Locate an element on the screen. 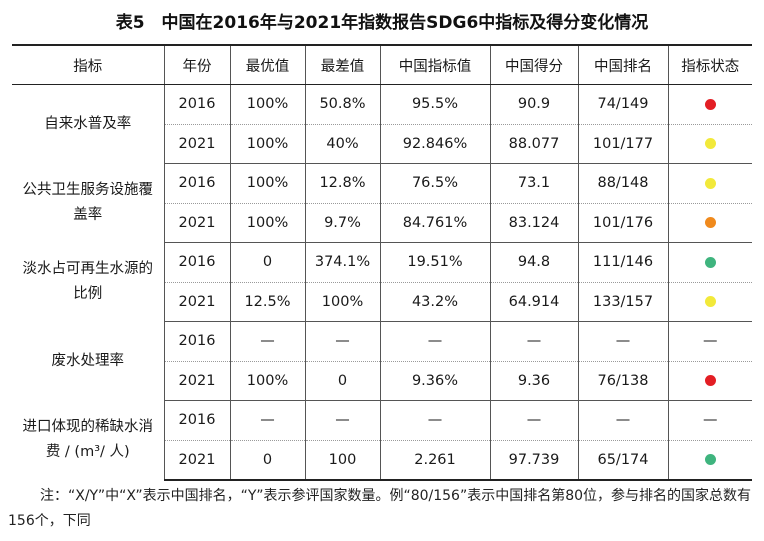 The image size is (764, 541). worst-value-cell: 100% is located at coordinates (342, 302).